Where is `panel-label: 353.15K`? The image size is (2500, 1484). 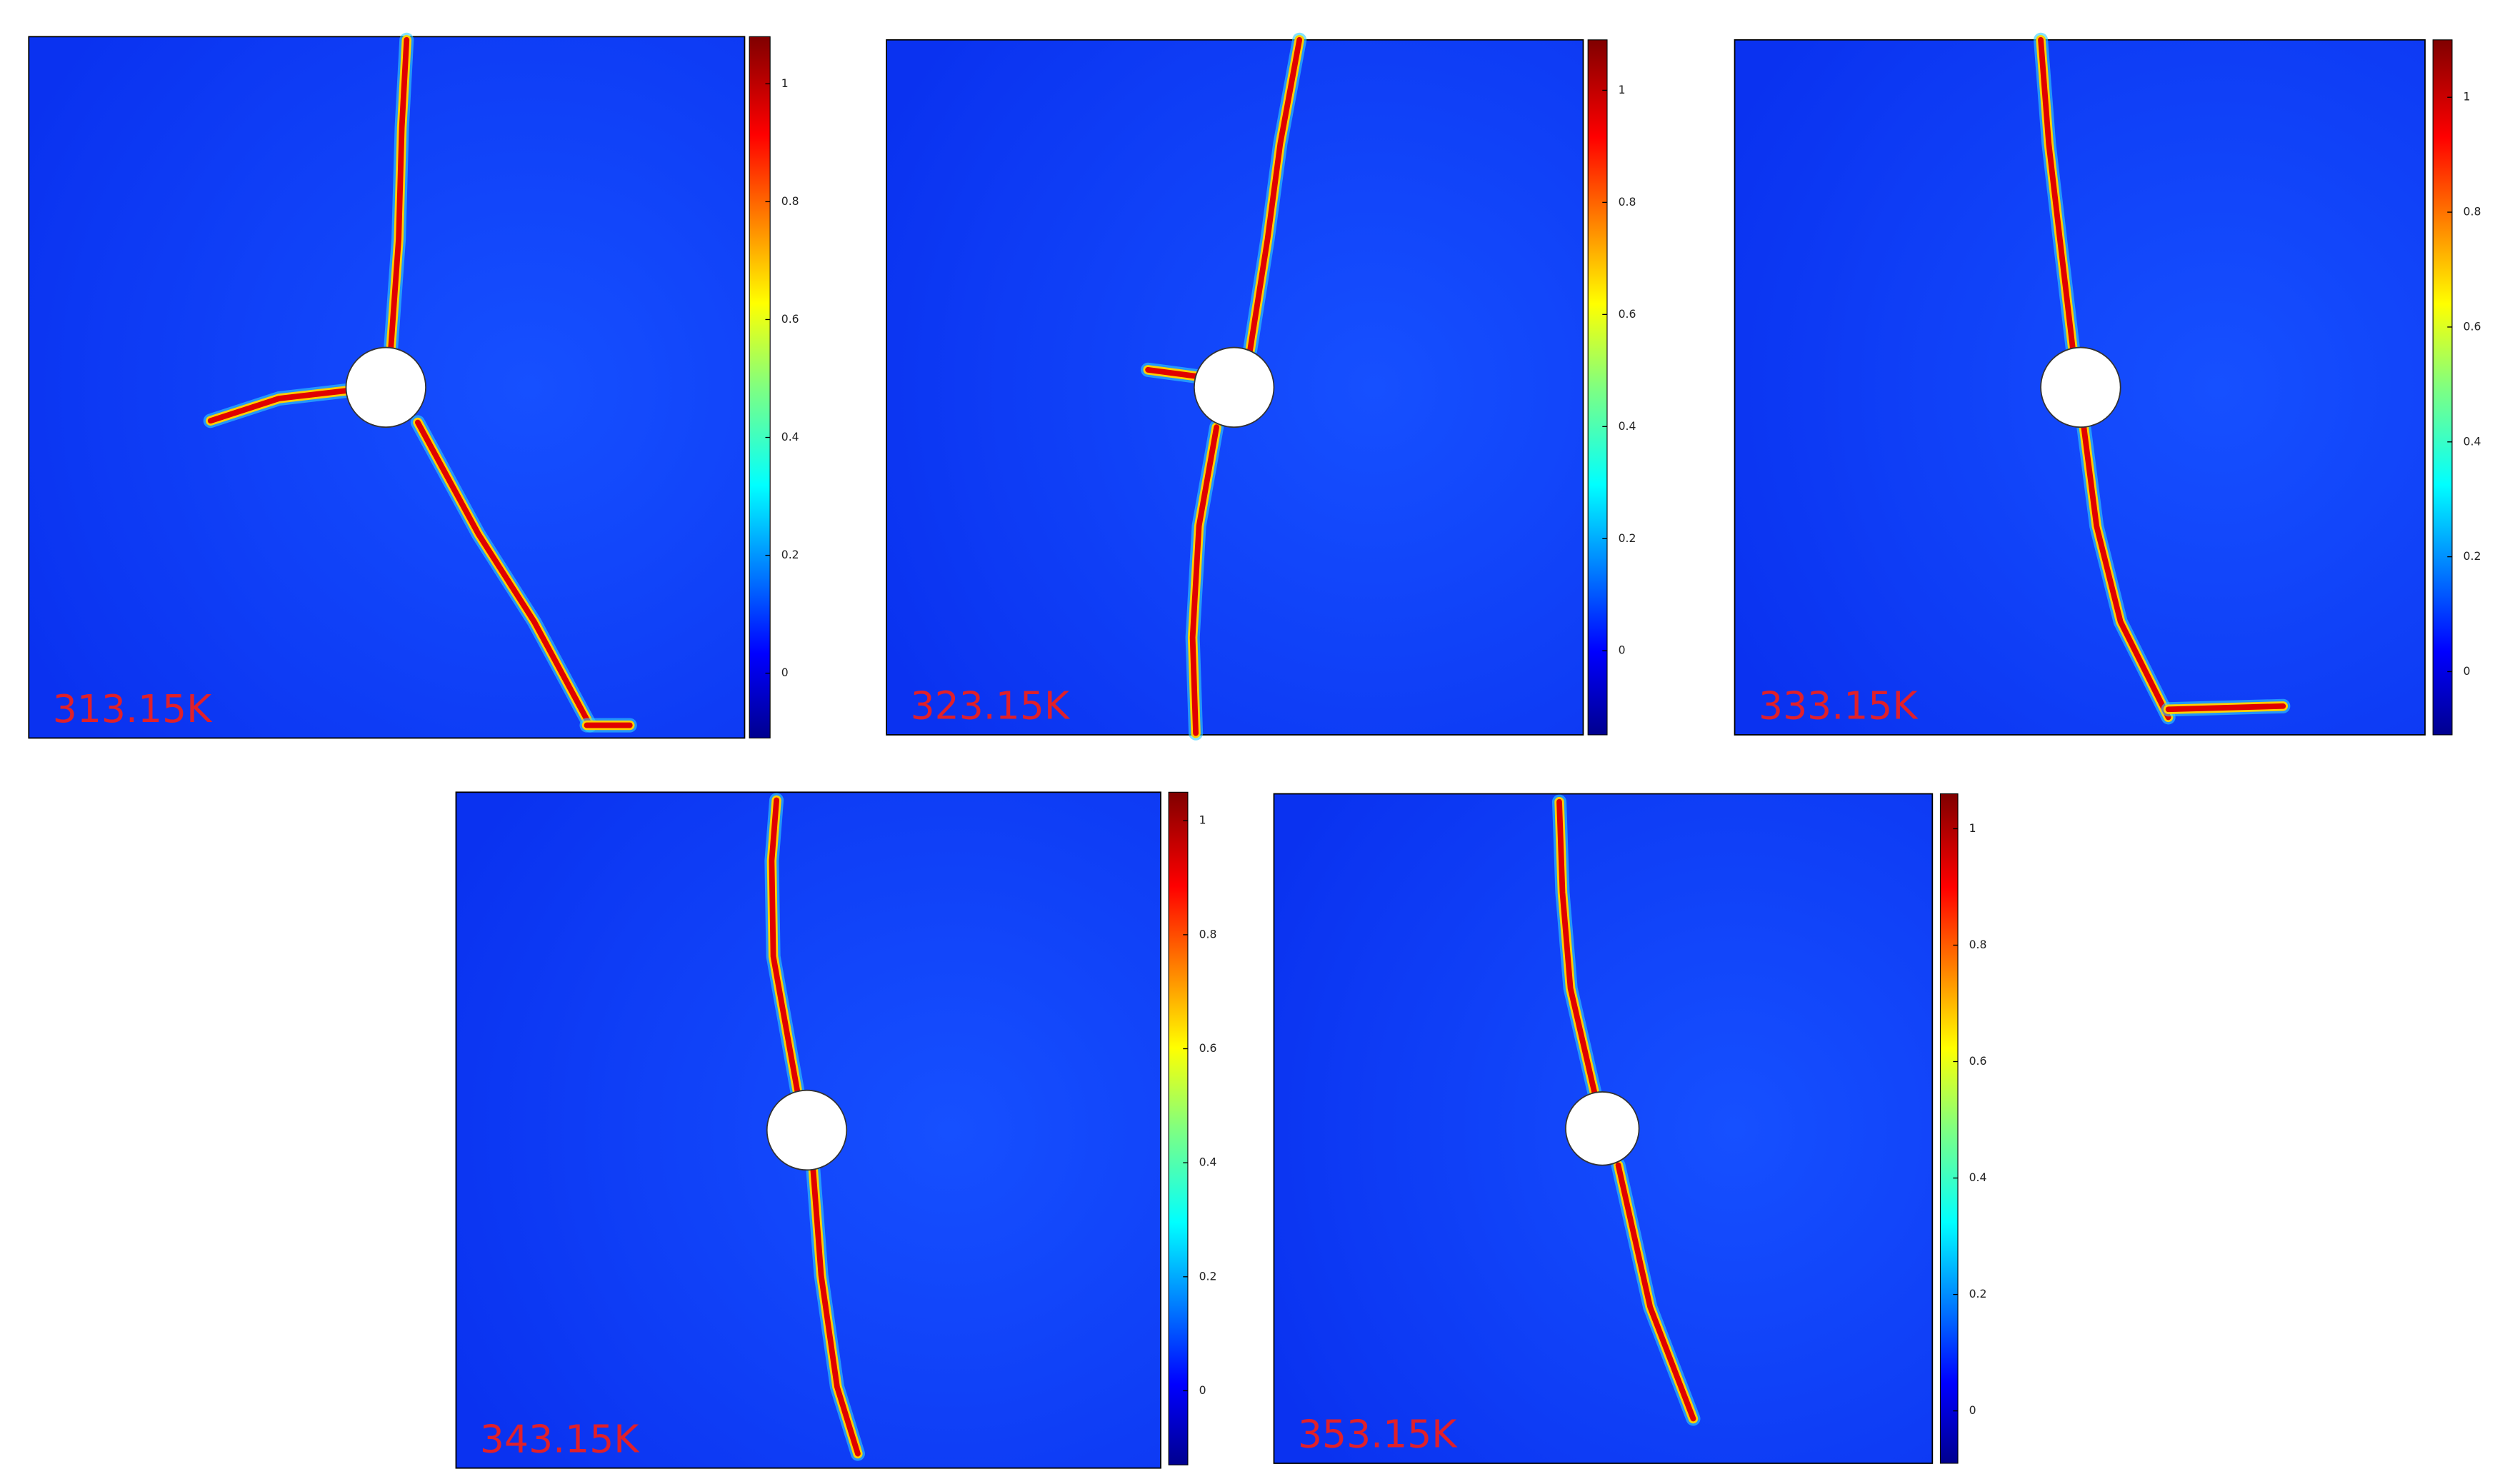 panel-label: 353.15K is located at coordinates (1378, 1434).